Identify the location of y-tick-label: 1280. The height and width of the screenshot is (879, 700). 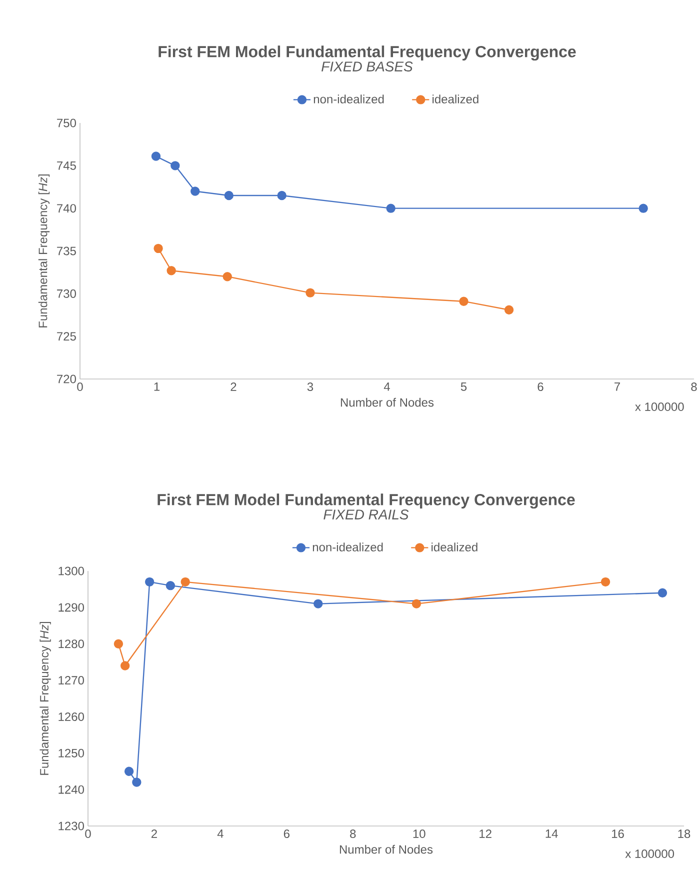
(71, 644).